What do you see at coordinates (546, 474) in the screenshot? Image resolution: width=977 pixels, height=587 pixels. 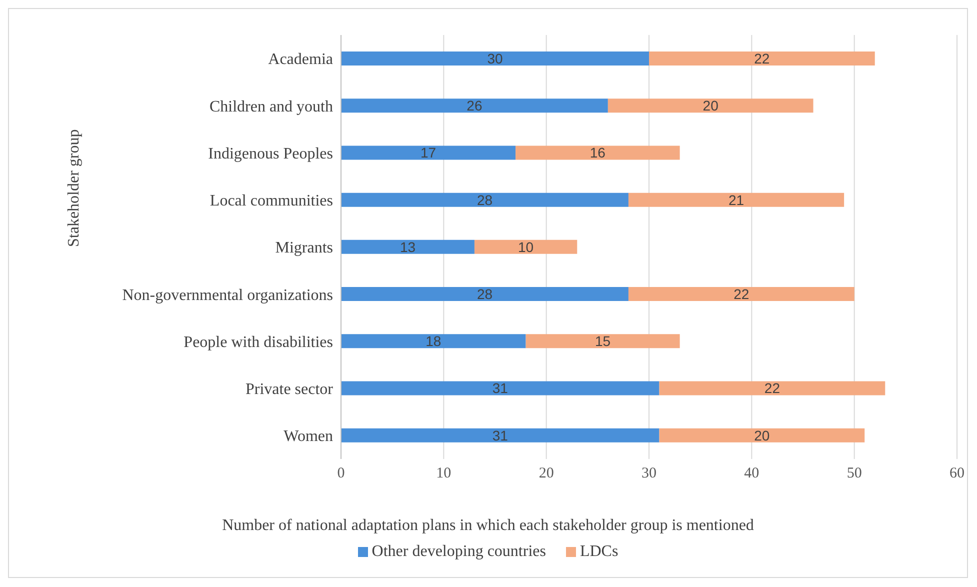 I see `x-tick-label: 20` at bounding box center [546, 474].